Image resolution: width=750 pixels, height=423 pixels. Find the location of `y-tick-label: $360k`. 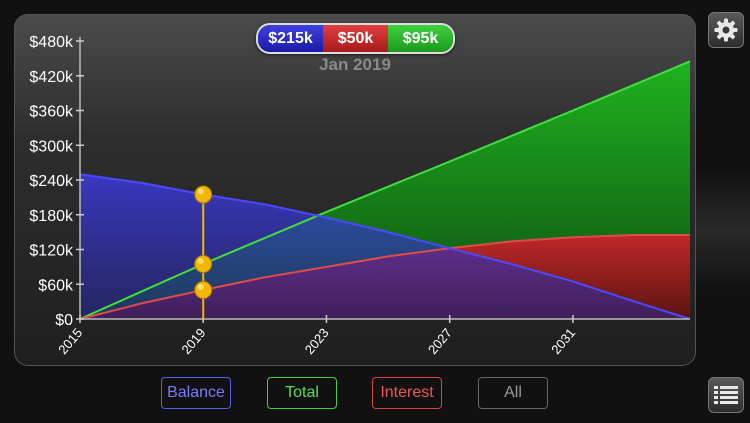

y-tick-label: $360k is located at coordinates (51, 112).